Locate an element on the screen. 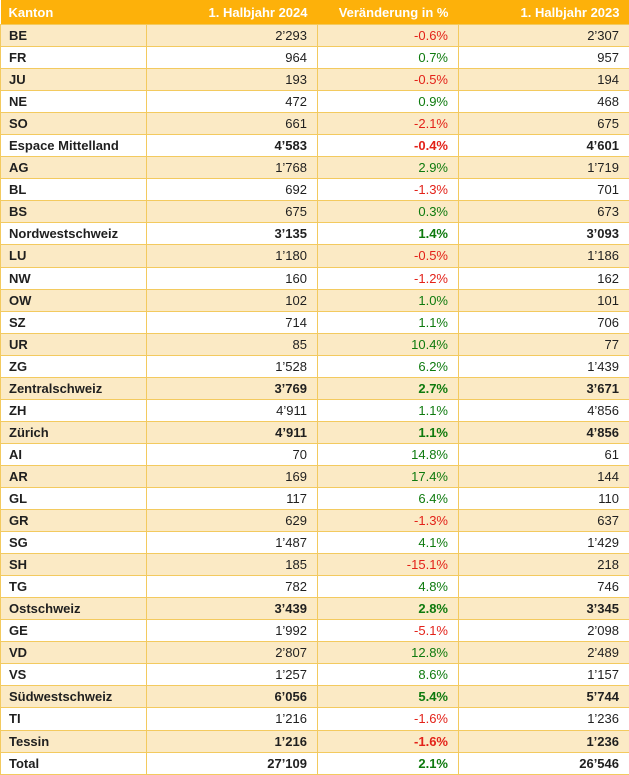 The height and width of the screenshot is (775, 629). cell-halbjahr-2024: 3’769 is located at coordinates (232, 388).